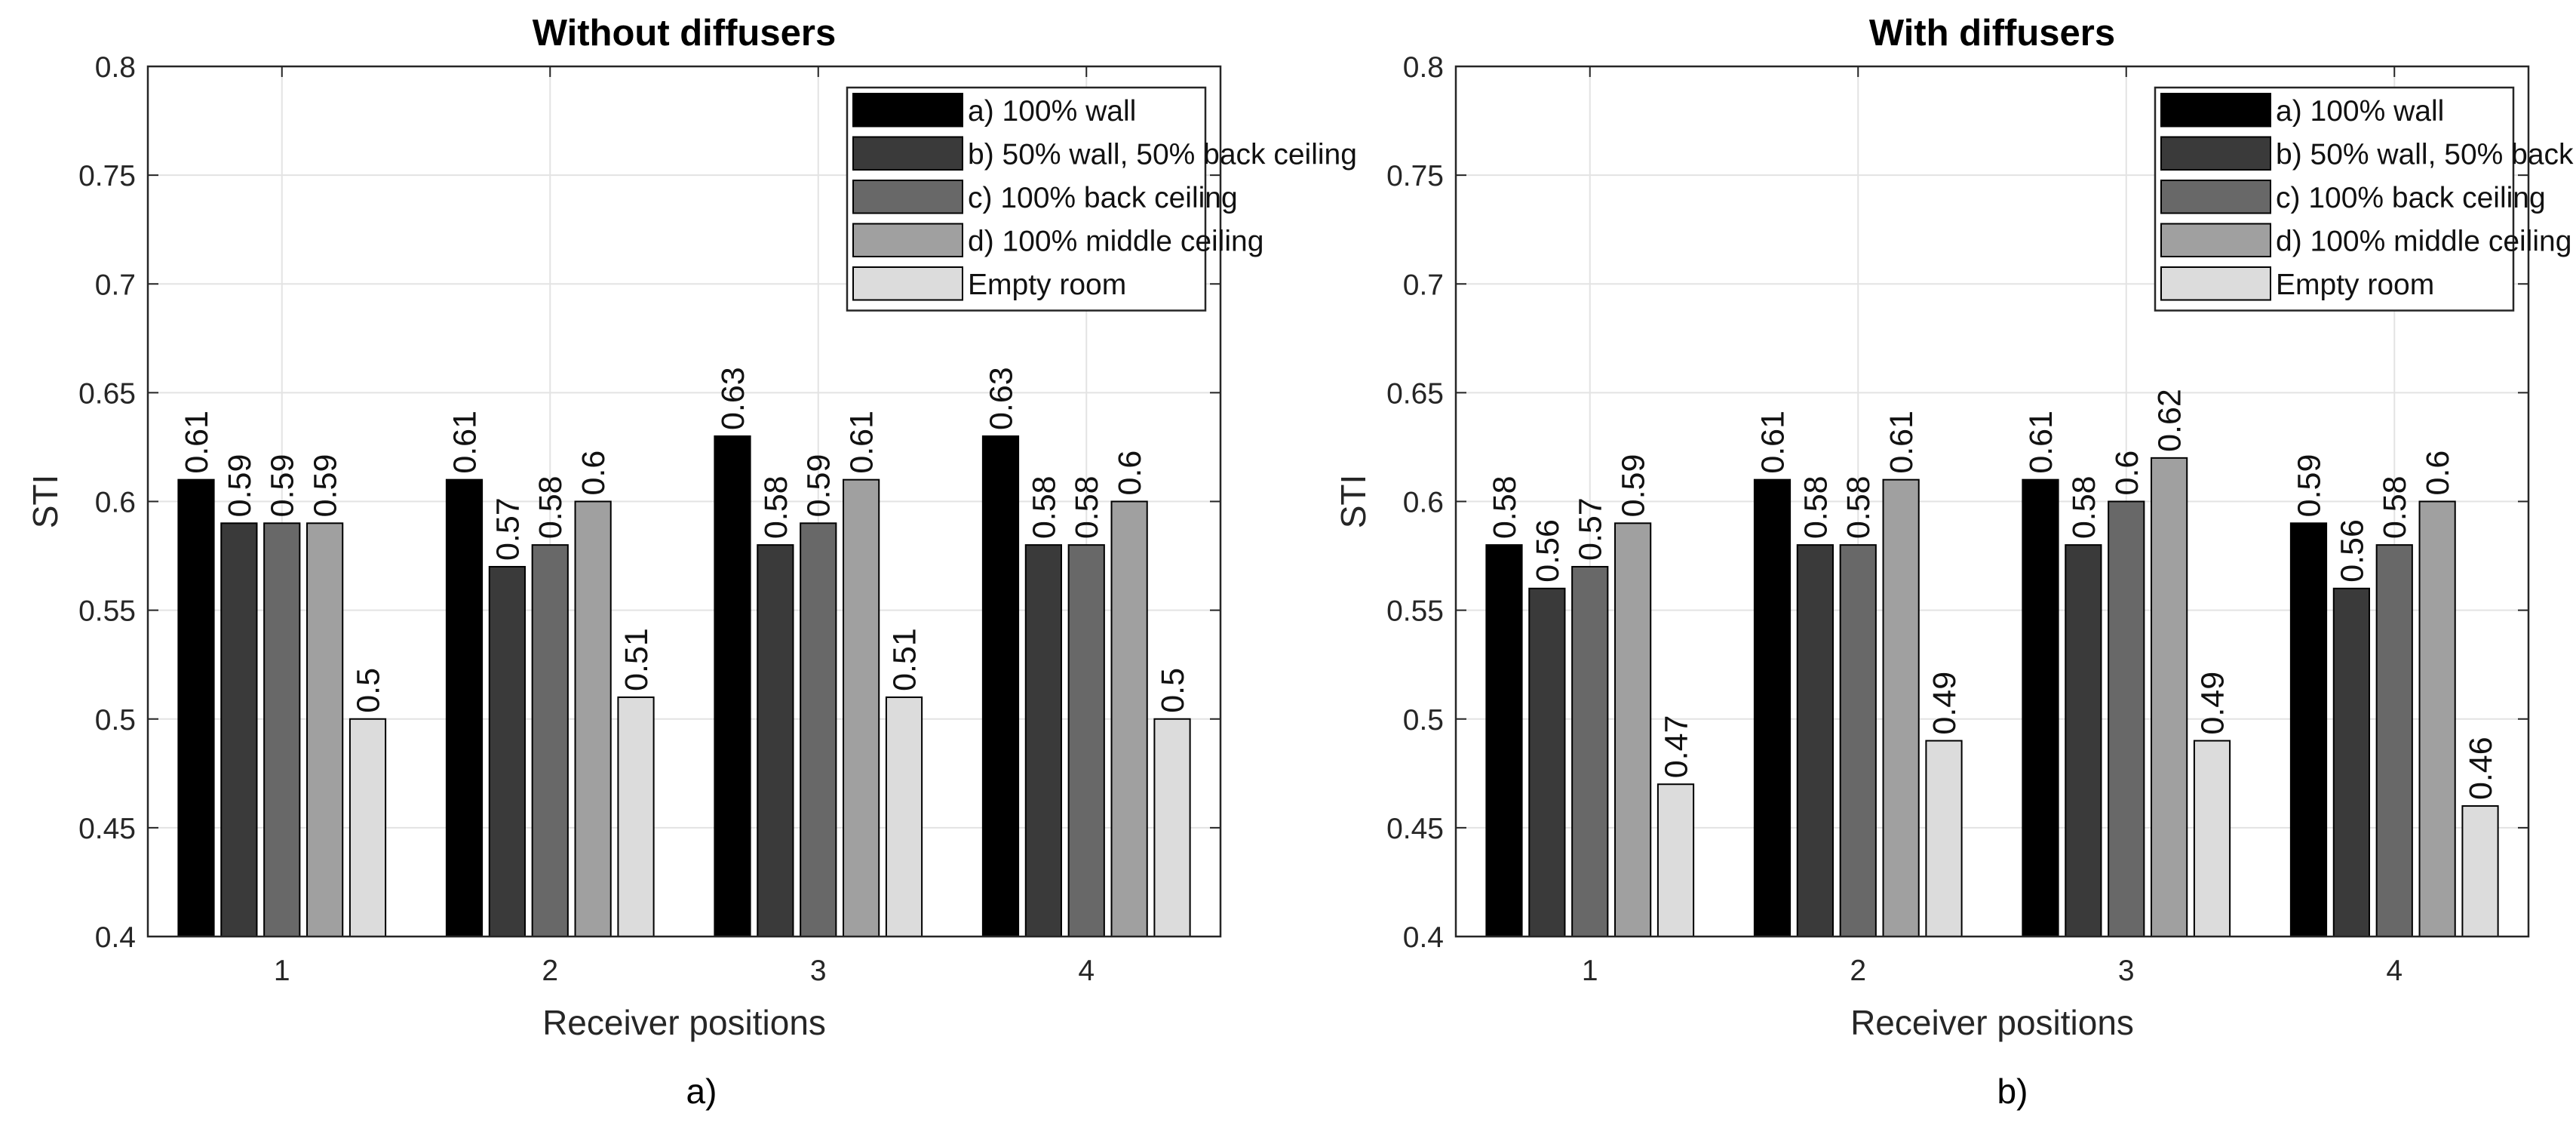 The image size is (2576, 1138). I want to click on legend-label: c) 100% back ceiling, so click(1103, 198).